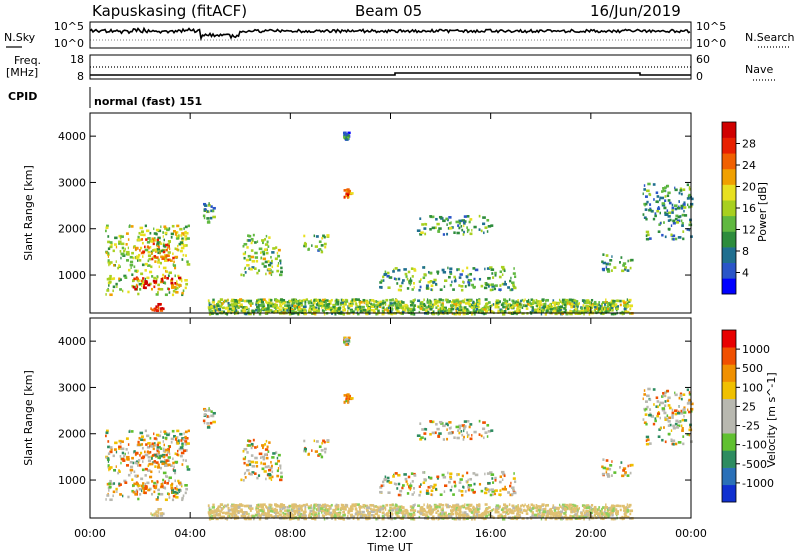 Image resolution: width=800 pixels, height=554 pixels. I want to click on date-title: 16/Jun/2019, so click(635, 11).